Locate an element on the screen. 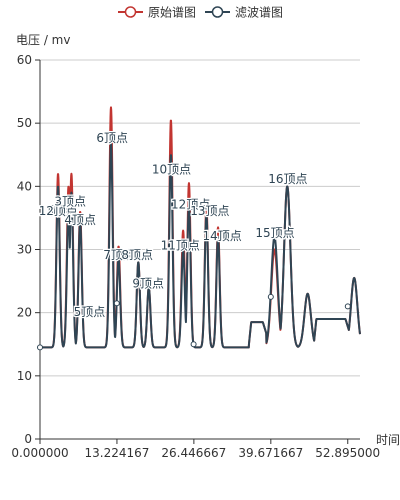 Image resolution: width=400 pixels, height=500 pixels. peak-label: 13顶点 is located at coordinates (209, 211).